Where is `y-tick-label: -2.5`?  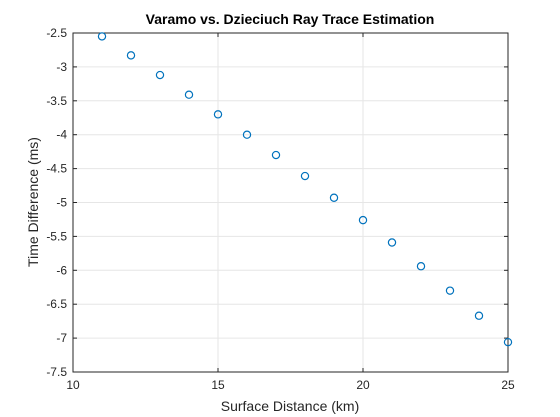
y-tick-label: -2.5 is located at coordinates (56, 33).